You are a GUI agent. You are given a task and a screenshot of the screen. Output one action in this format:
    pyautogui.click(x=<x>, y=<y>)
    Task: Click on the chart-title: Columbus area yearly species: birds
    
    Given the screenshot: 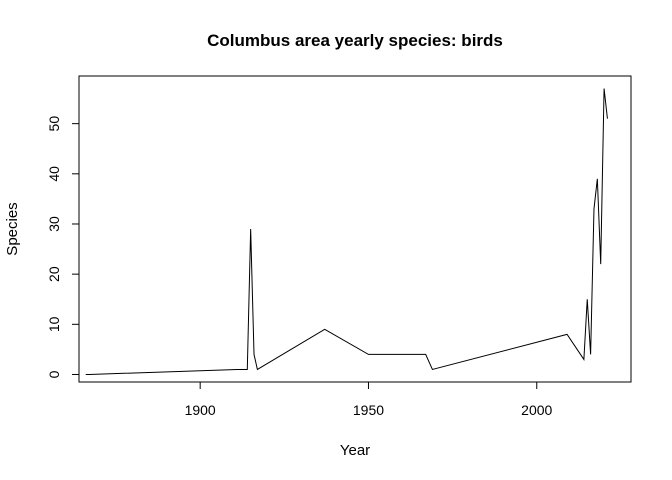 What is the action you would take?
    pyautogui.click(x=355, y=40)
    